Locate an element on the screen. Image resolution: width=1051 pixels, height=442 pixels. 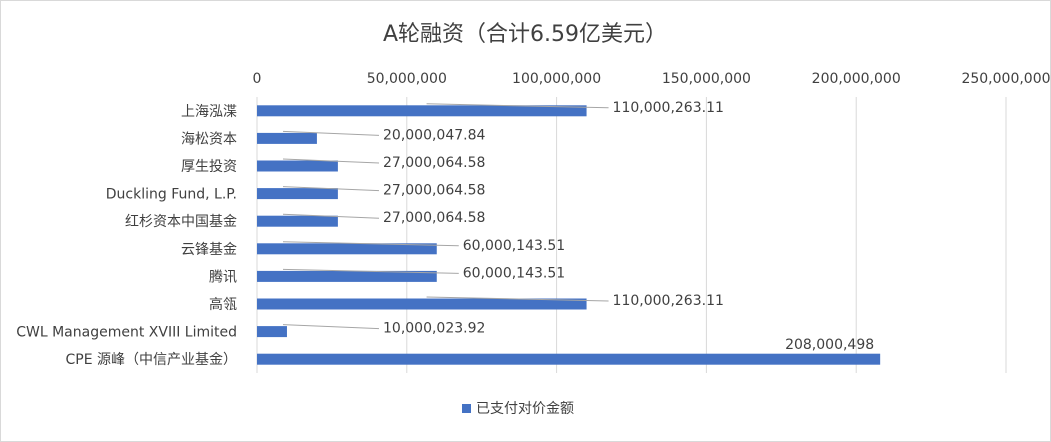
category-label: 海松资本 is located at coordinates (209, 139).